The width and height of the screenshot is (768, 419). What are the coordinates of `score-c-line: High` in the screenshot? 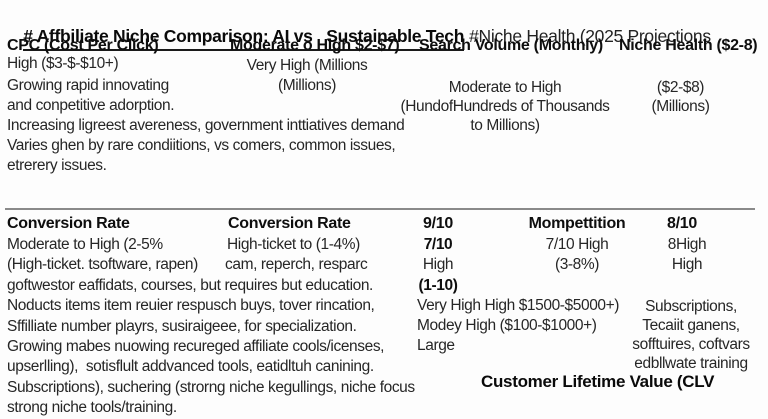 It's located at (438, 264).